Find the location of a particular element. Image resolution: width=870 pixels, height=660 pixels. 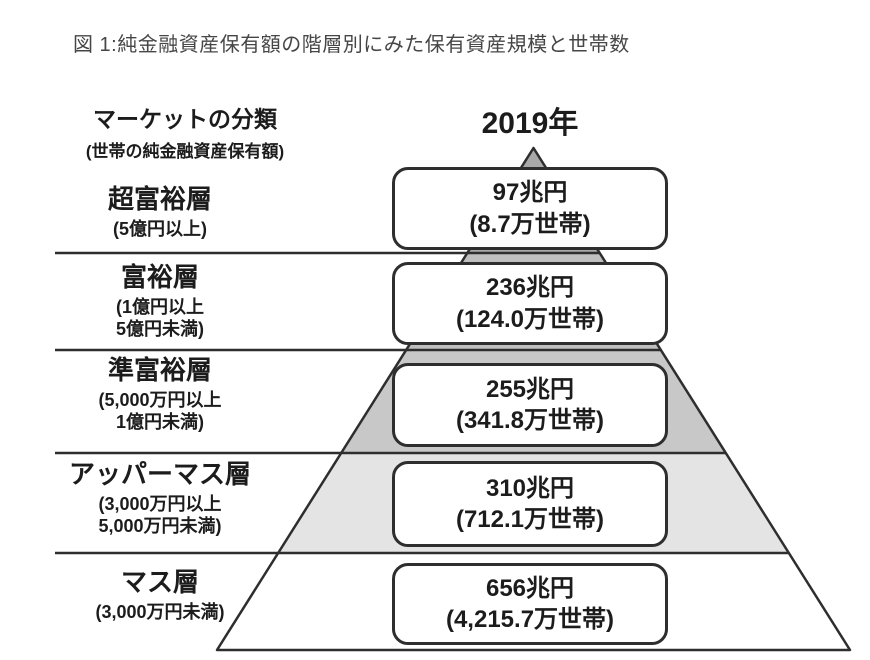

tier-households: (124.0万世帯) is located at coordinates (530, 319).